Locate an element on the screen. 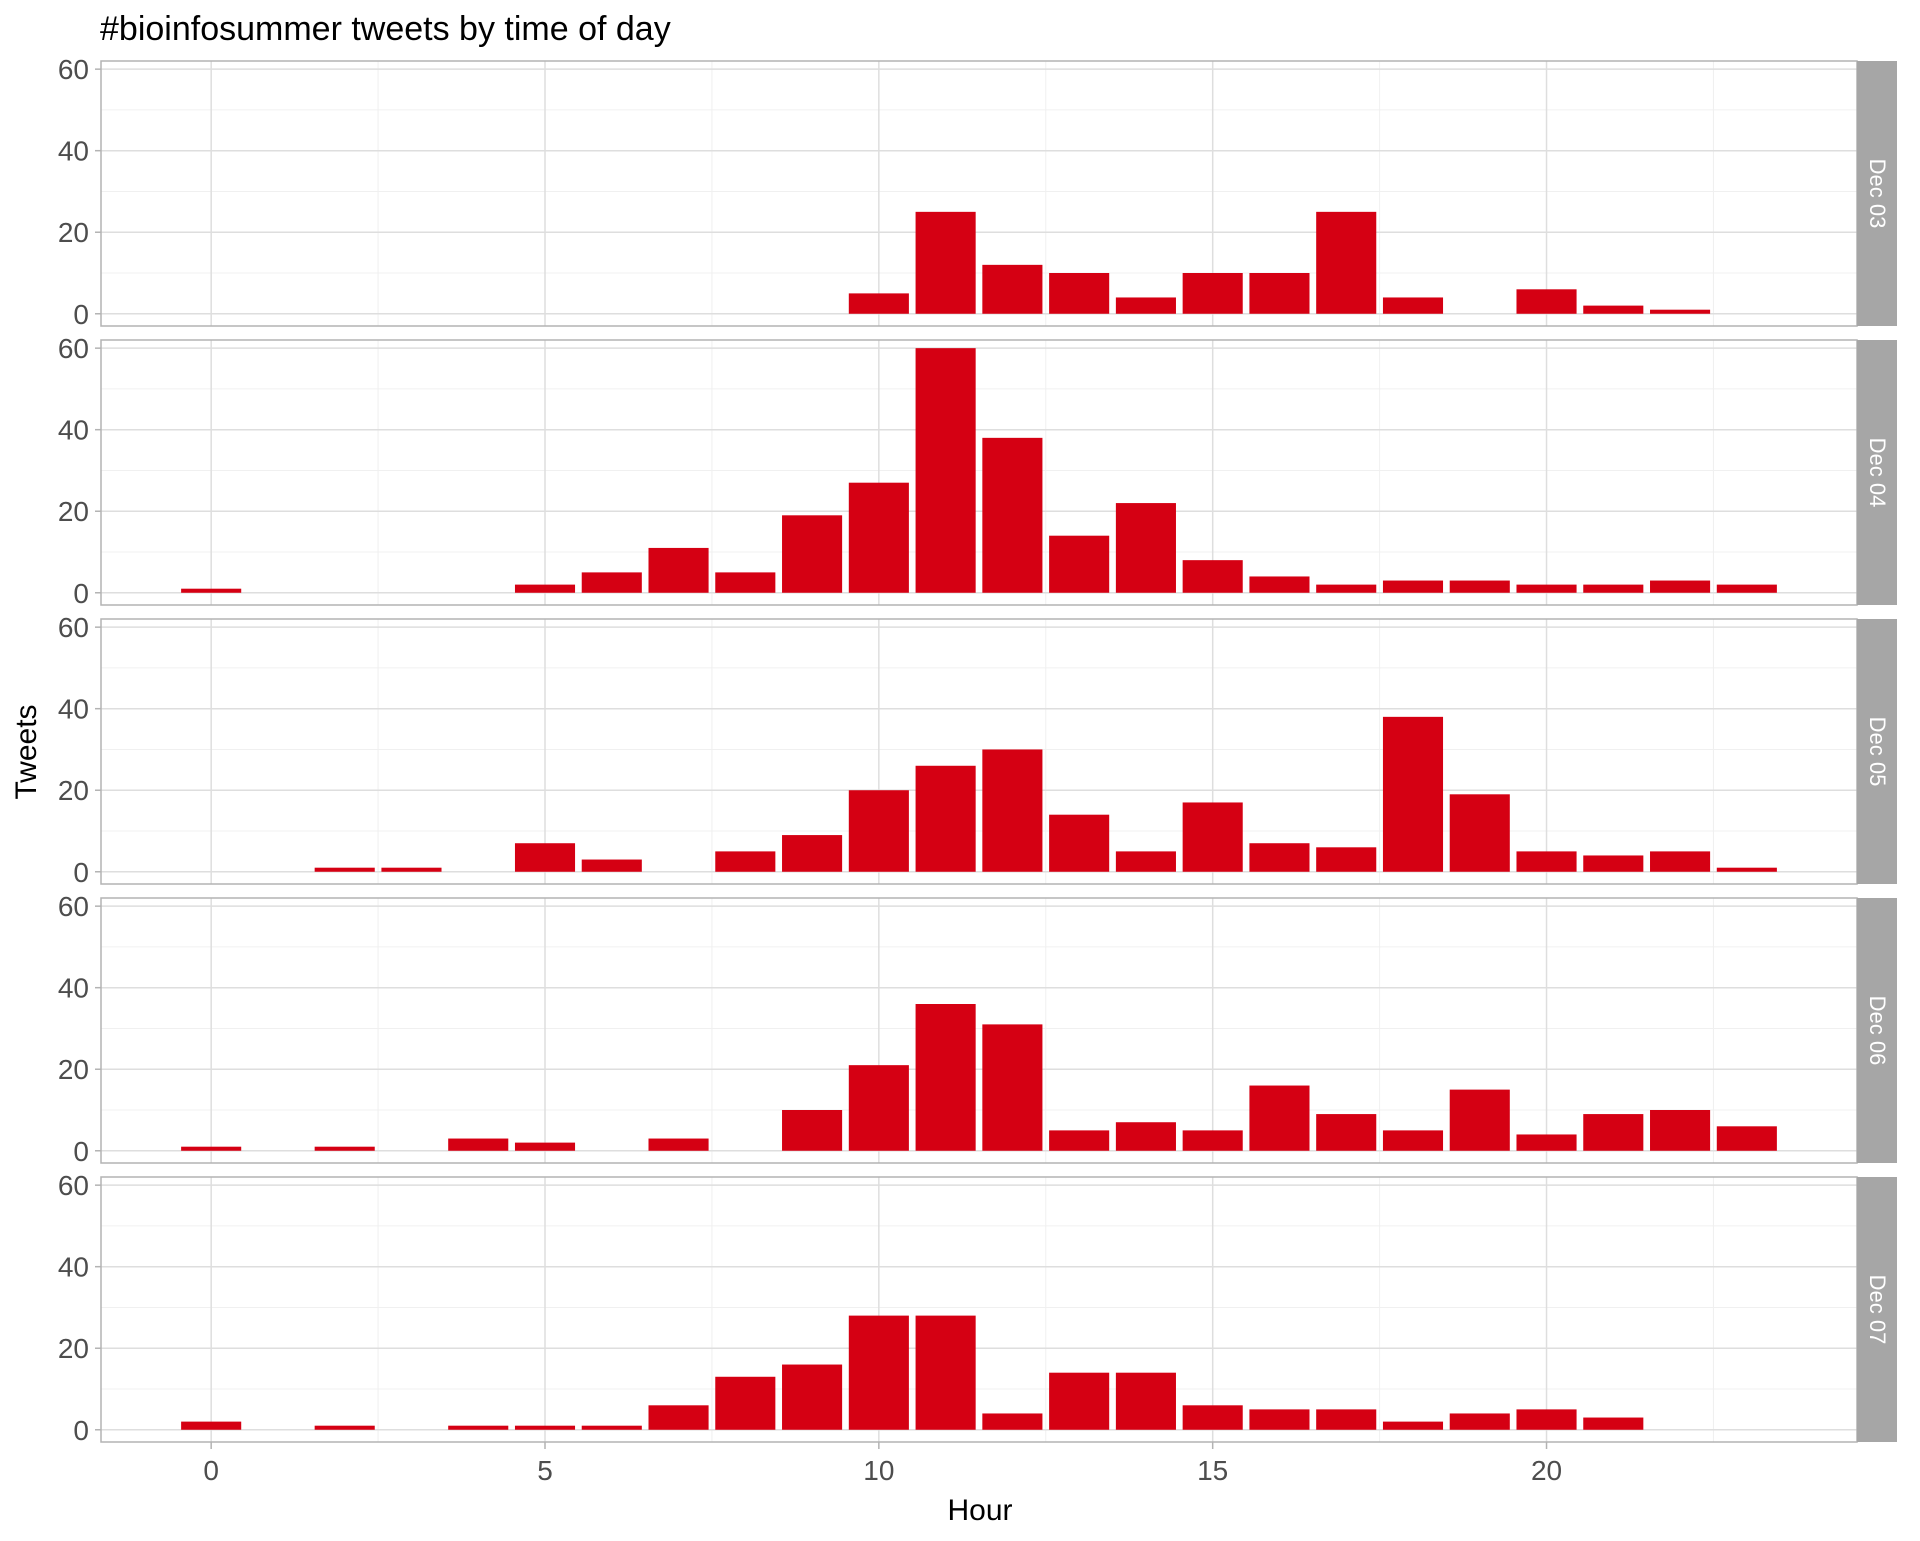  chart-title: #bioinfosummer tweets by time of day is located at coordinates (385, 29).